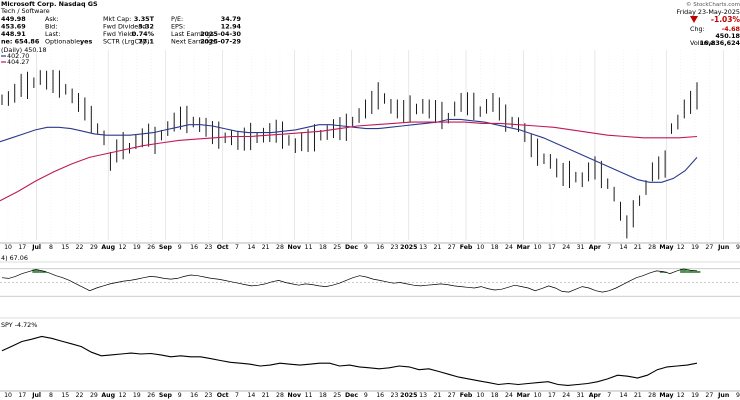 The width and height of the screenshot is (740, 400). Describe the element at coordinates (65, 395) in the screenshot. I see `x-tick-label-bottom: 15` at that location.